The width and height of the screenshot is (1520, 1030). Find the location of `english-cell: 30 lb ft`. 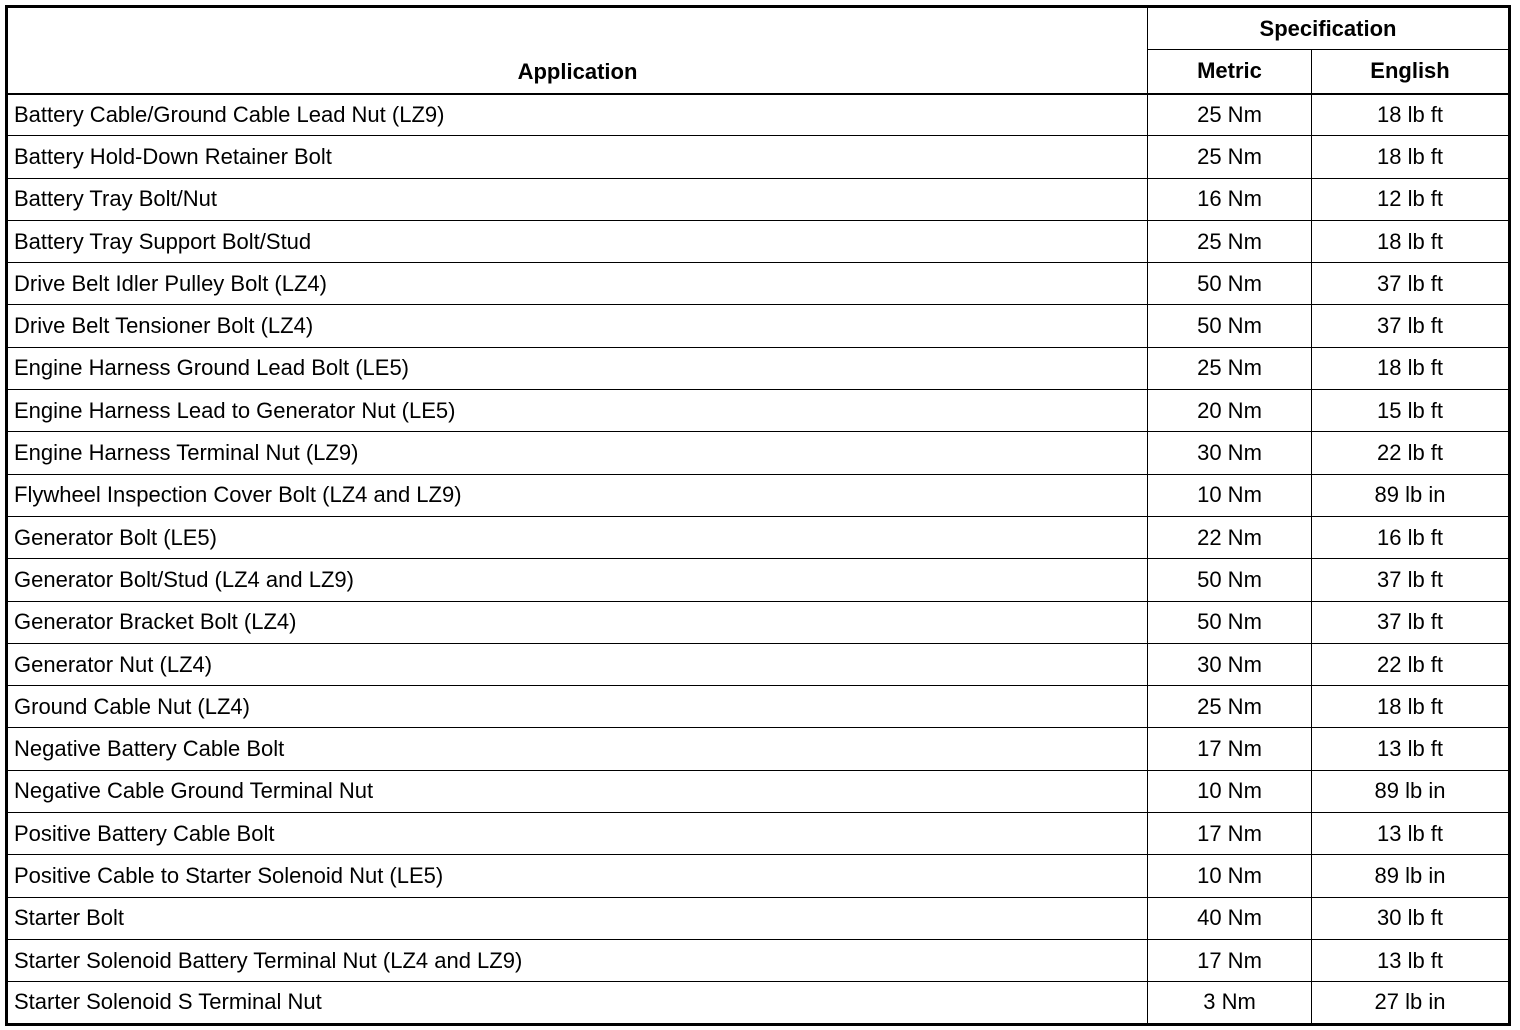

english-cell: 30 lb ft is located at coordinates (1410, 918).